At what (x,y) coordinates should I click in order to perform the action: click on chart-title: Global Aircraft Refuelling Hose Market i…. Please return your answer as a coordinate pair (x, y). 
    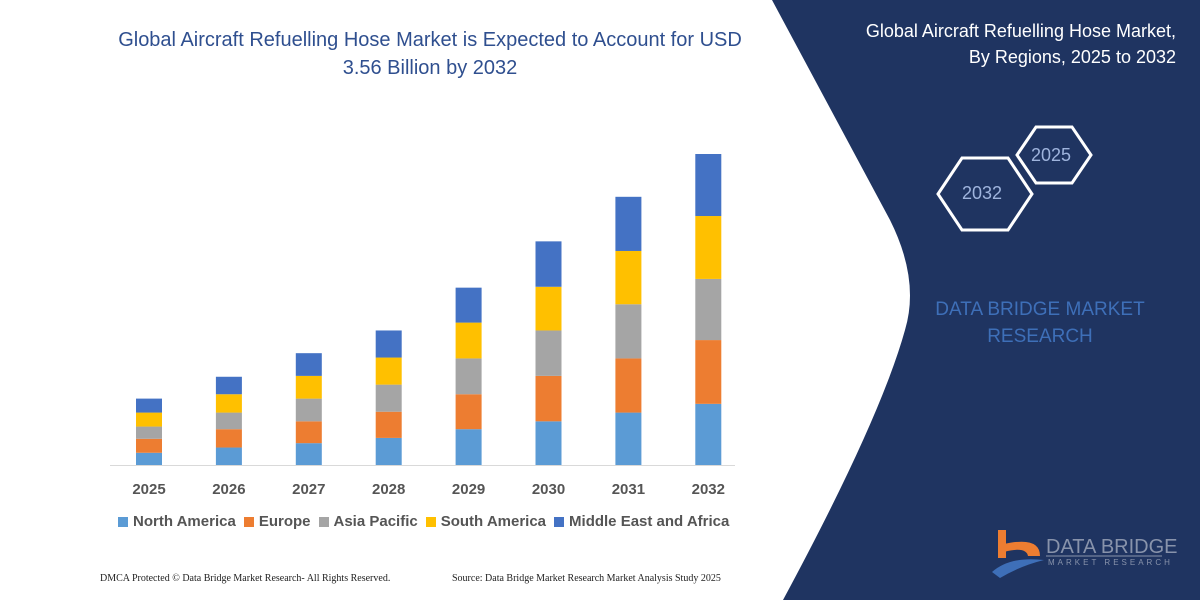
    Looking at the image, I should click on (430, 54).